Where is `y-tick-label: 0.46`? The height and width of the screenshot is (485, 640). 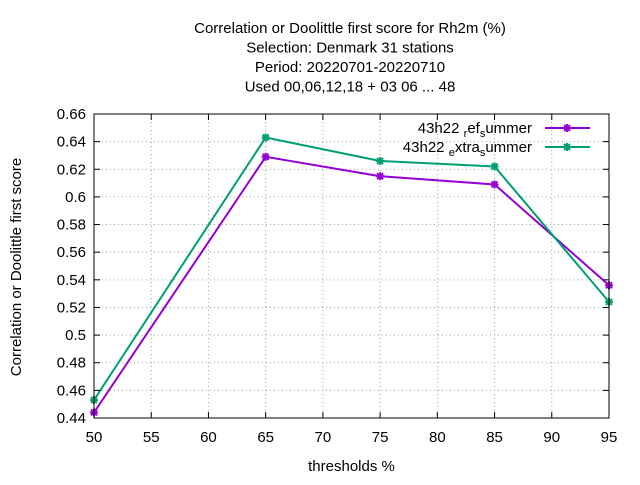 y-tick-label: 0.46 is located at coordinates (71, 390).